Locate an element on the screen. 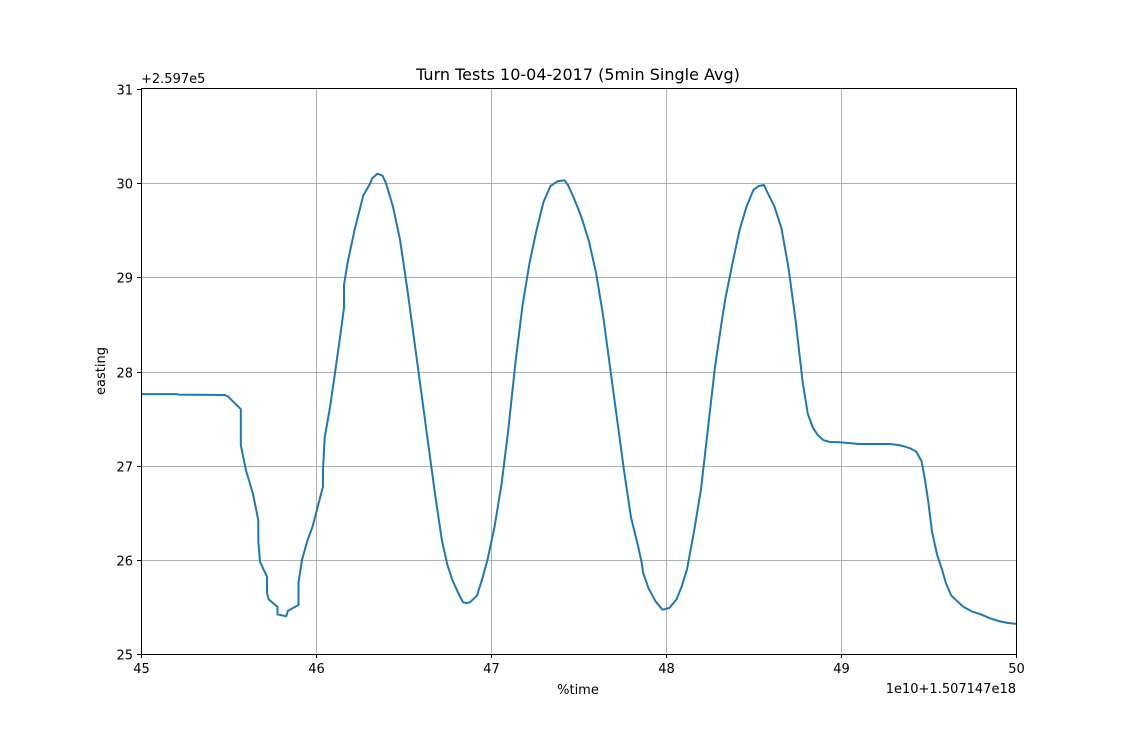 This screenshot has width=1129, height=740. x-tick-label: 47 is located at coordinates (491, 669).